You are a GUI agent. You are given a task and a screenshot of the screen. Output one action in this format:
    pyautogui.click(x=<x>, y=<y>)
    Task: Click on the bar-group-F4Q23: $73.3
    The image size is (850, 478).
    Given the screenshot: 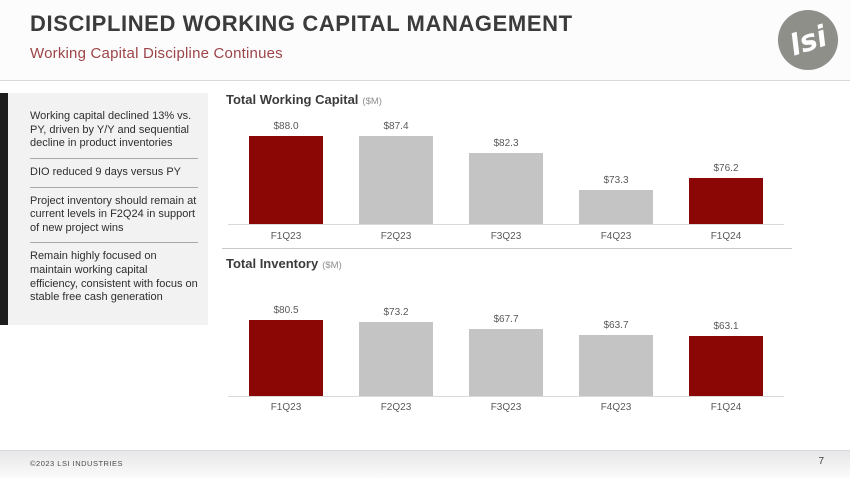 What is the action you would take?
    pyautogui.click(x=616, y=172)
    